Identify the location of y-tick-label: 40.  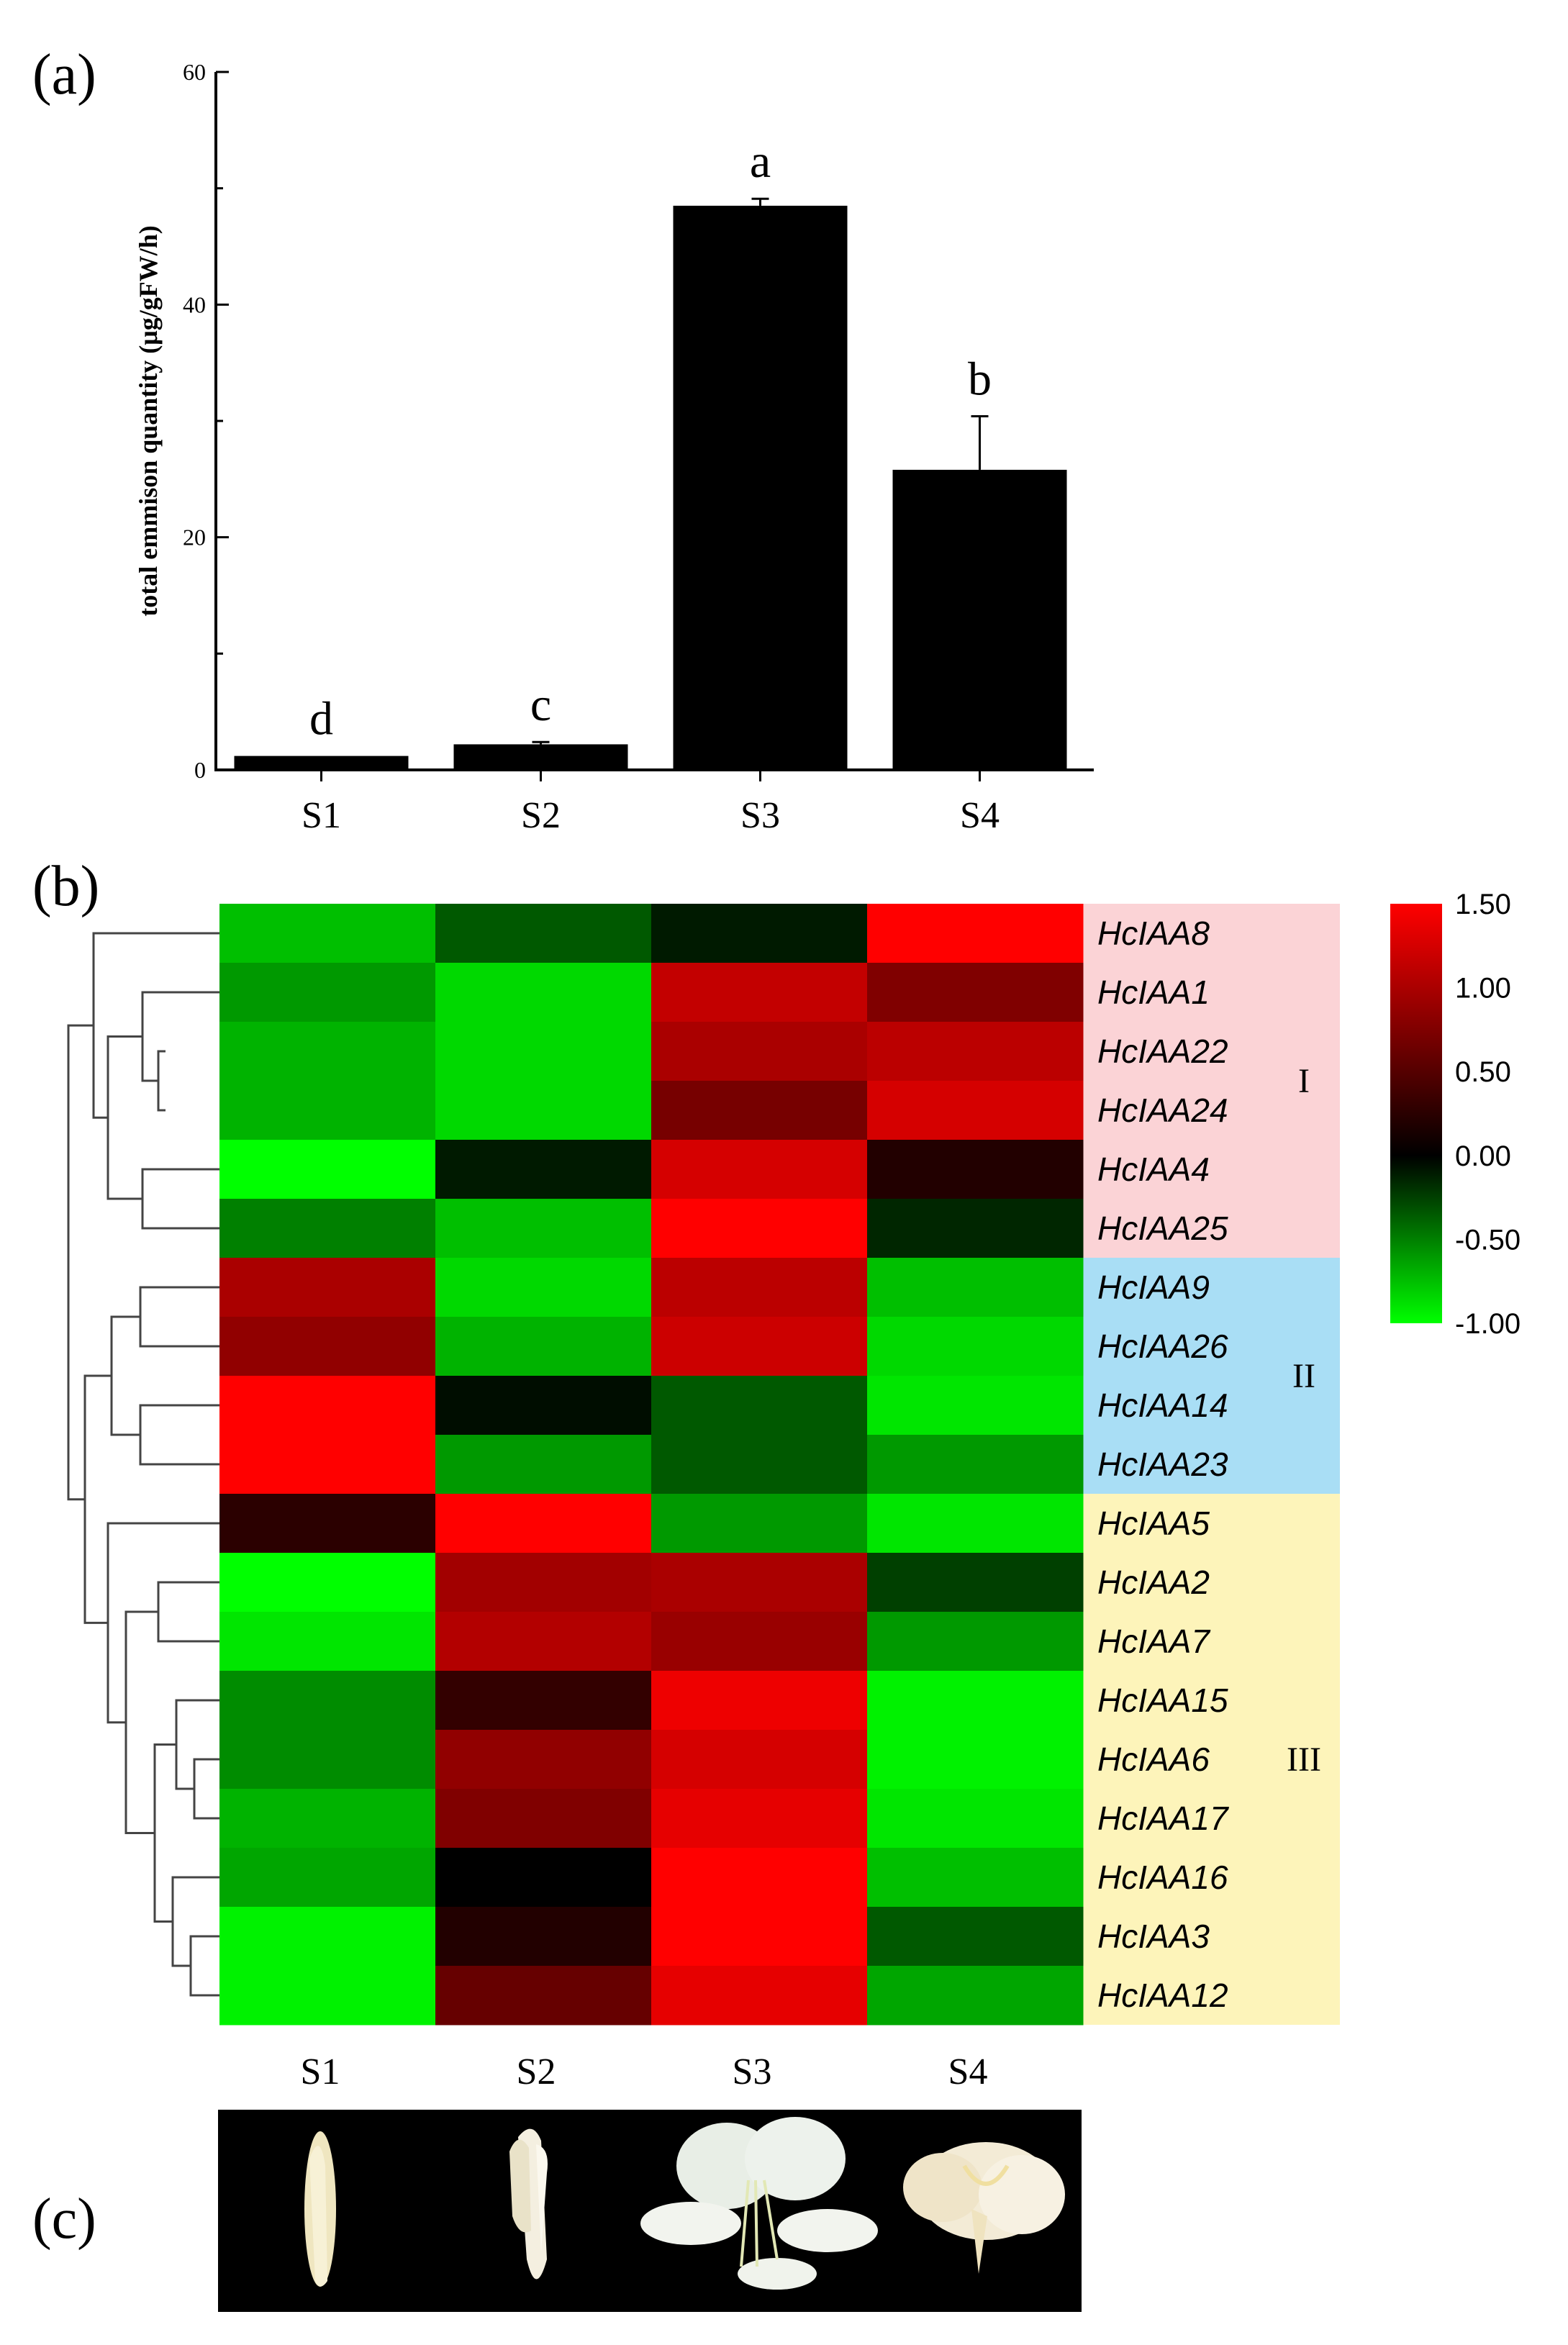
(194, 304).